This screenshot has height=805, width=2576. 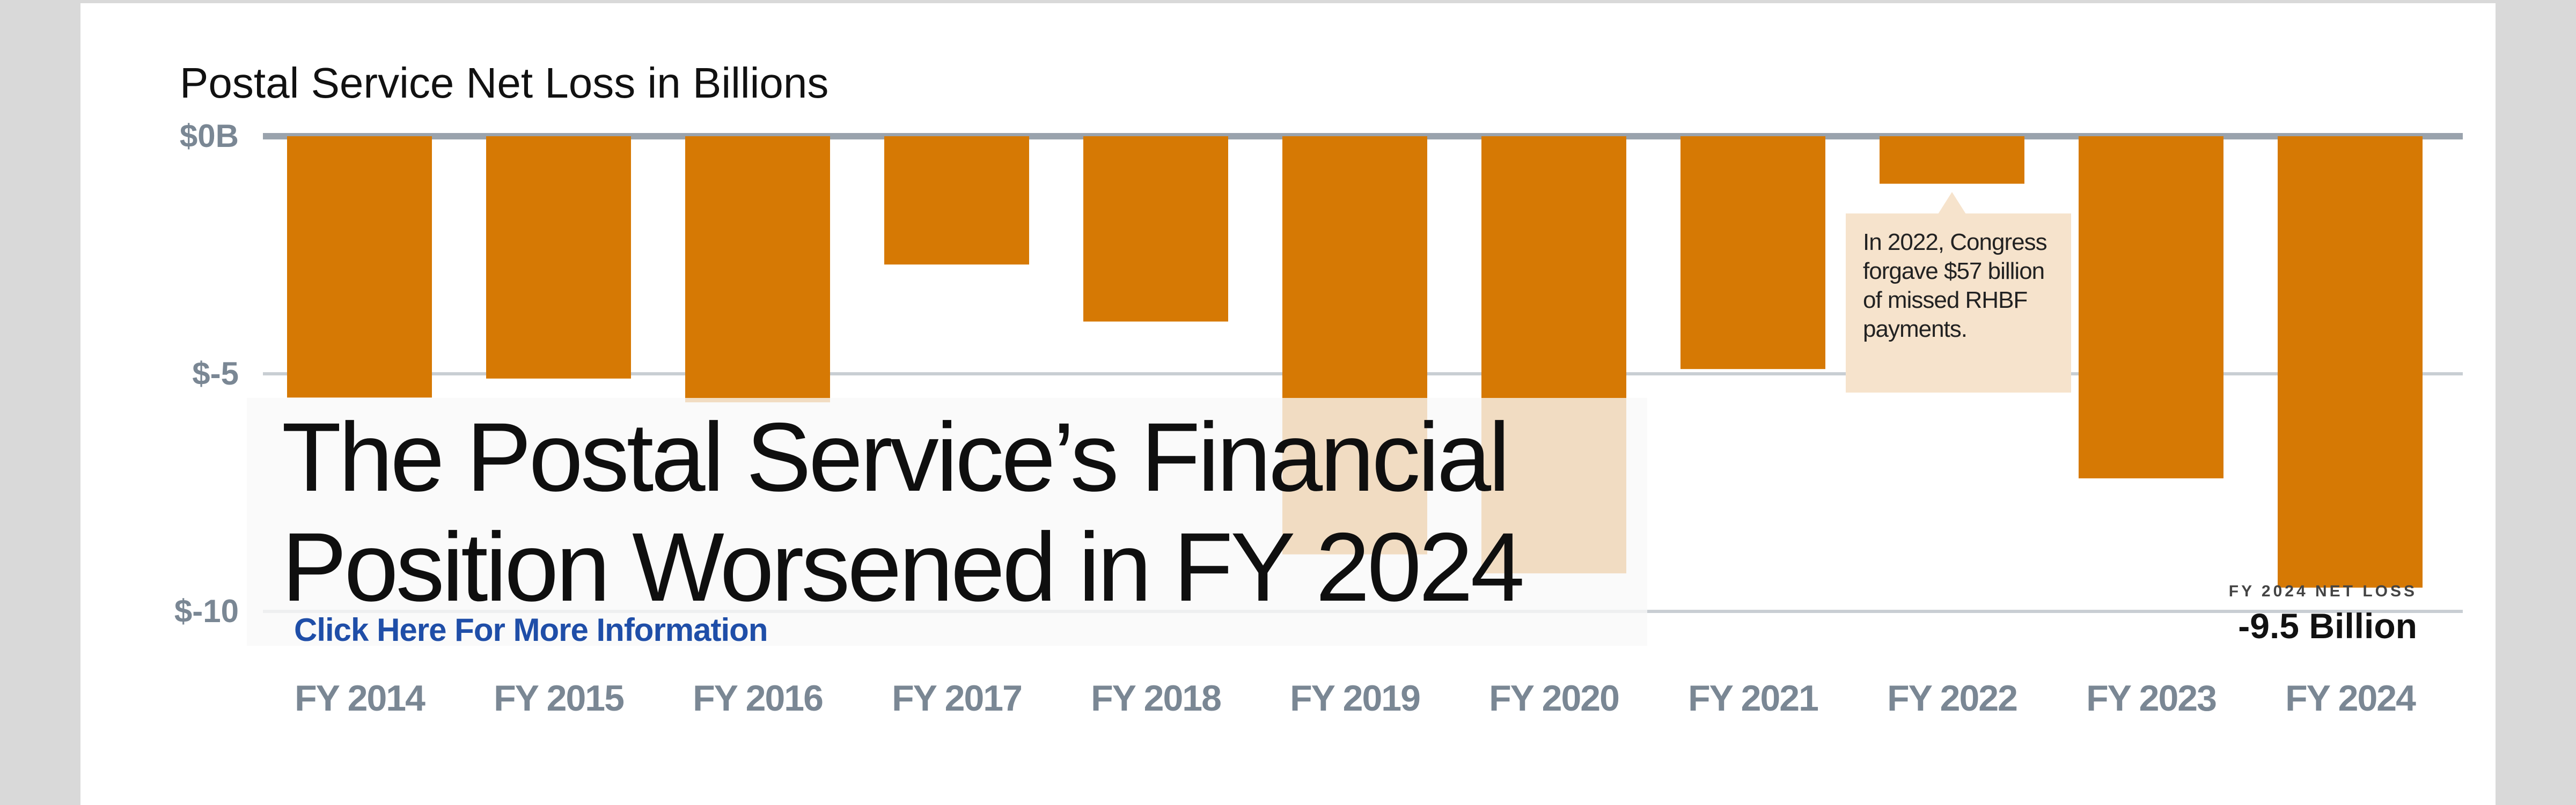 I want to click on y-tick-label: $-5, so click(x=215, y=374).